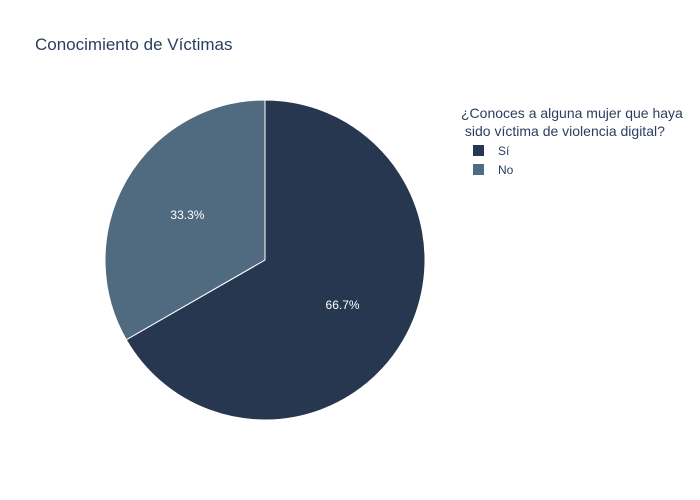  Describe the element at coordinates (187, 215) in the screenshot. I see `pie-slice-label-2: 33.3%` at that location.